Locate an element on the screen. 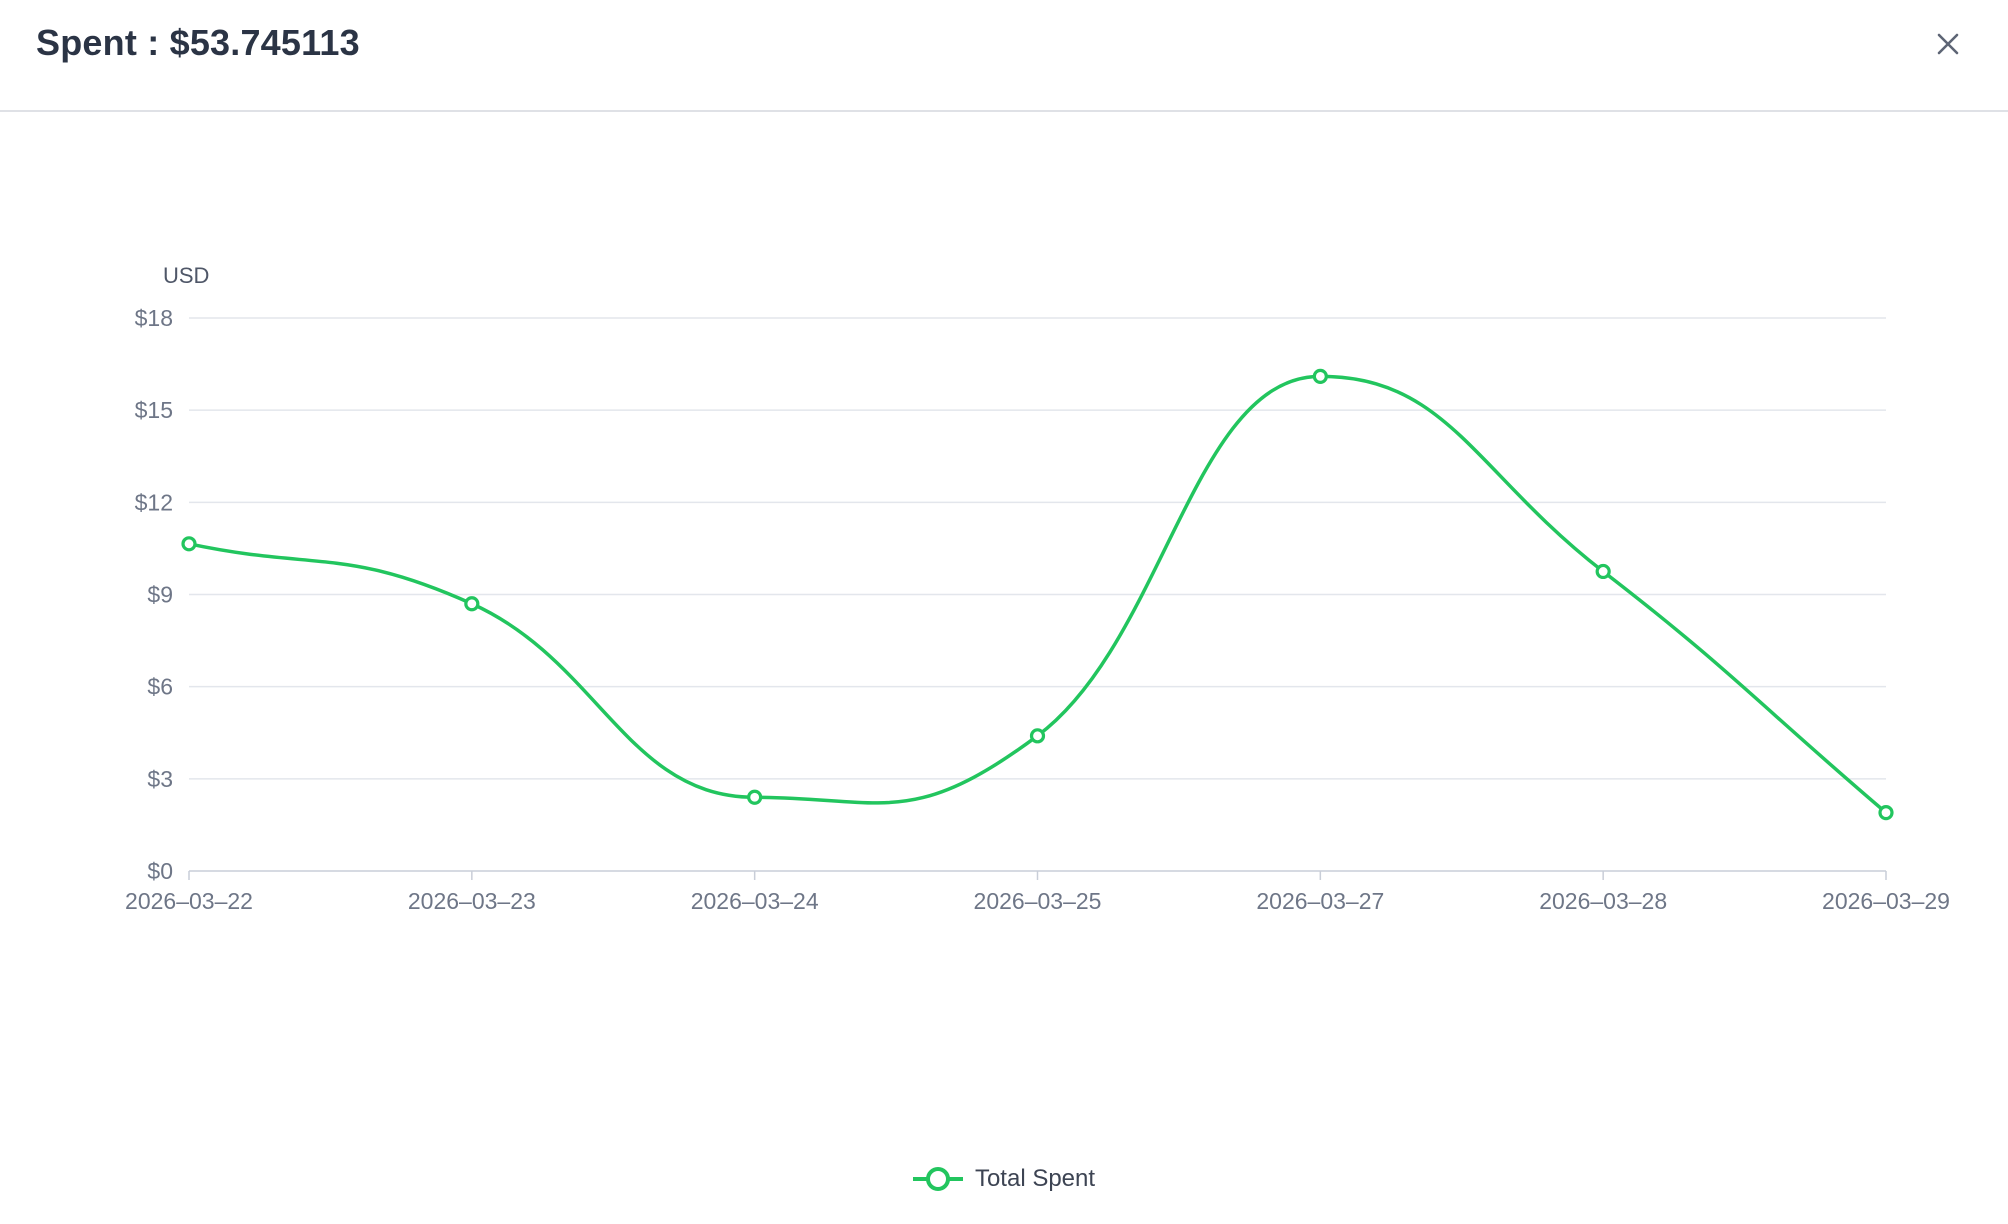 This screenshot has height=1224, width=2008. y-tick-label: $0 is located at coordinates (160, 871).